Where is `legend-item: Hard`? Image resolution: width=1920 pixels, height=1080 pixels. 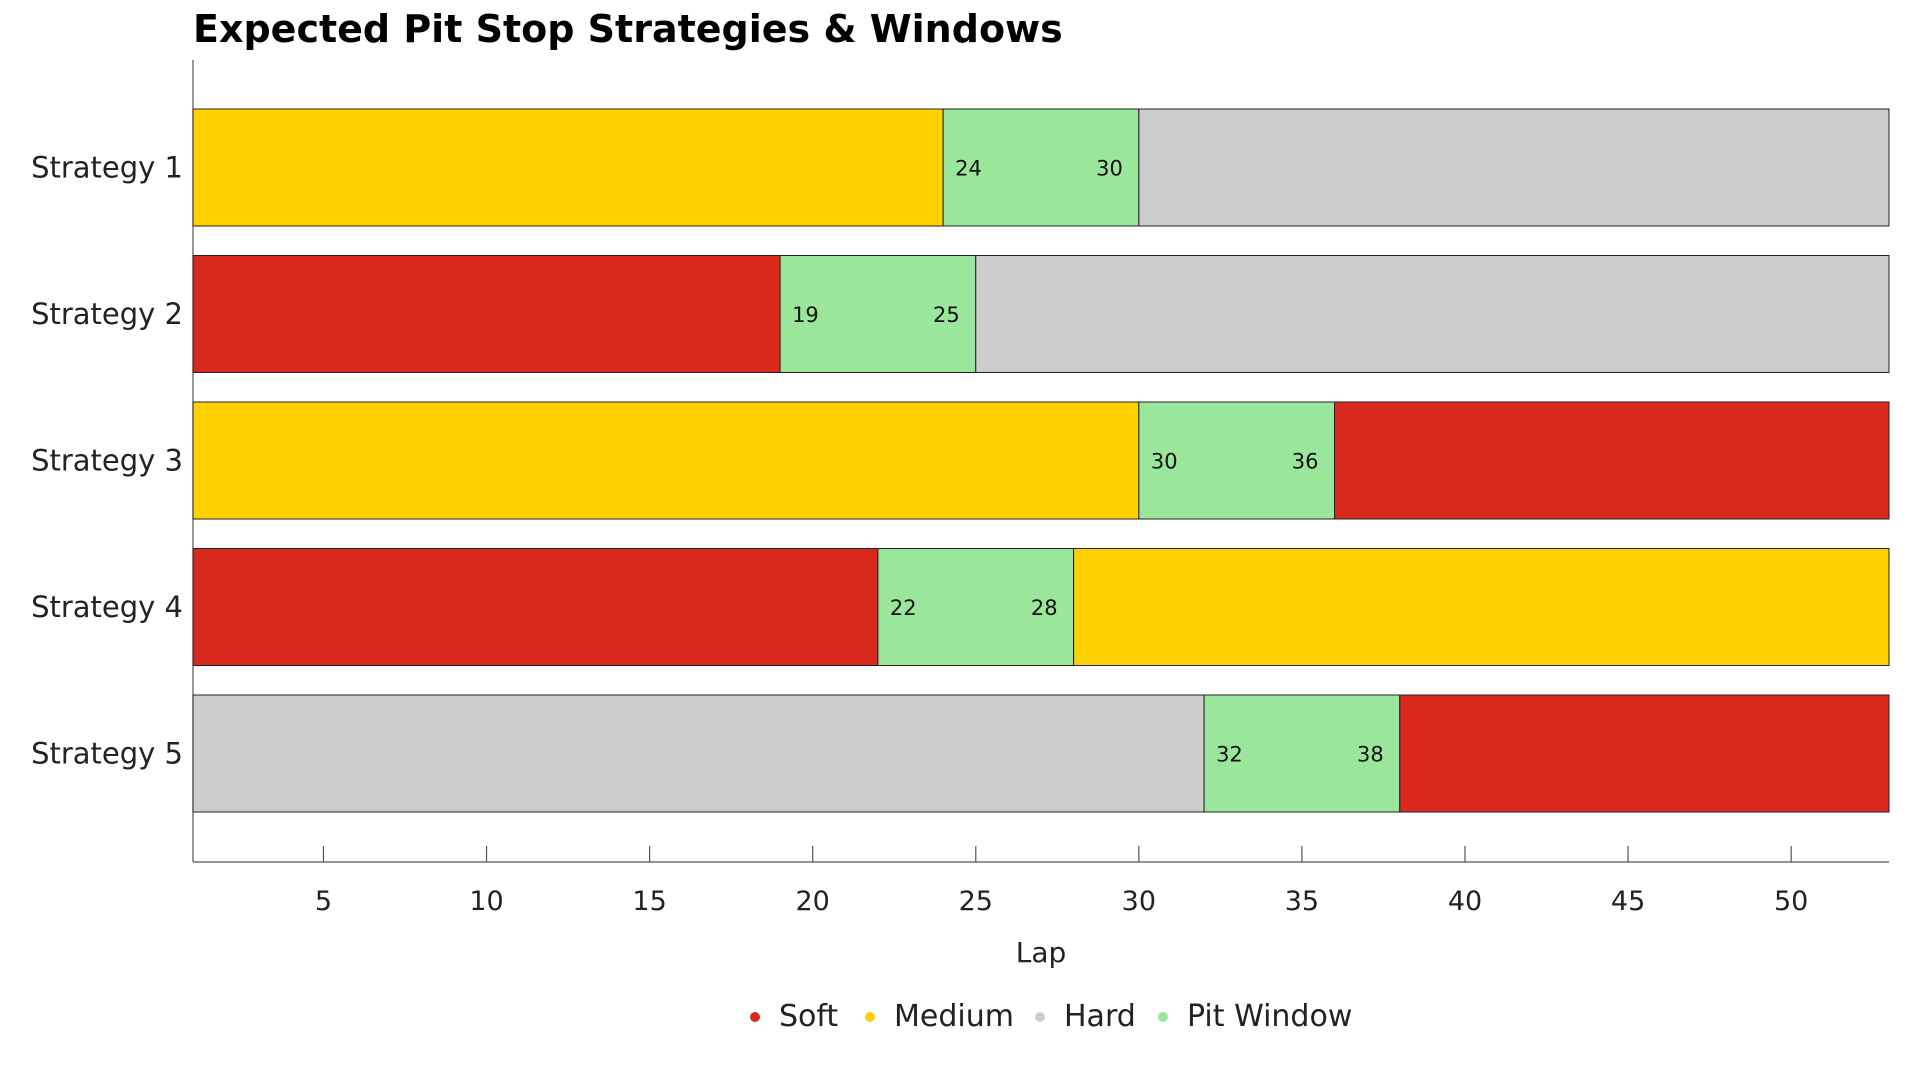 legend-item: Hard is located at coordinates (1085, 1016).